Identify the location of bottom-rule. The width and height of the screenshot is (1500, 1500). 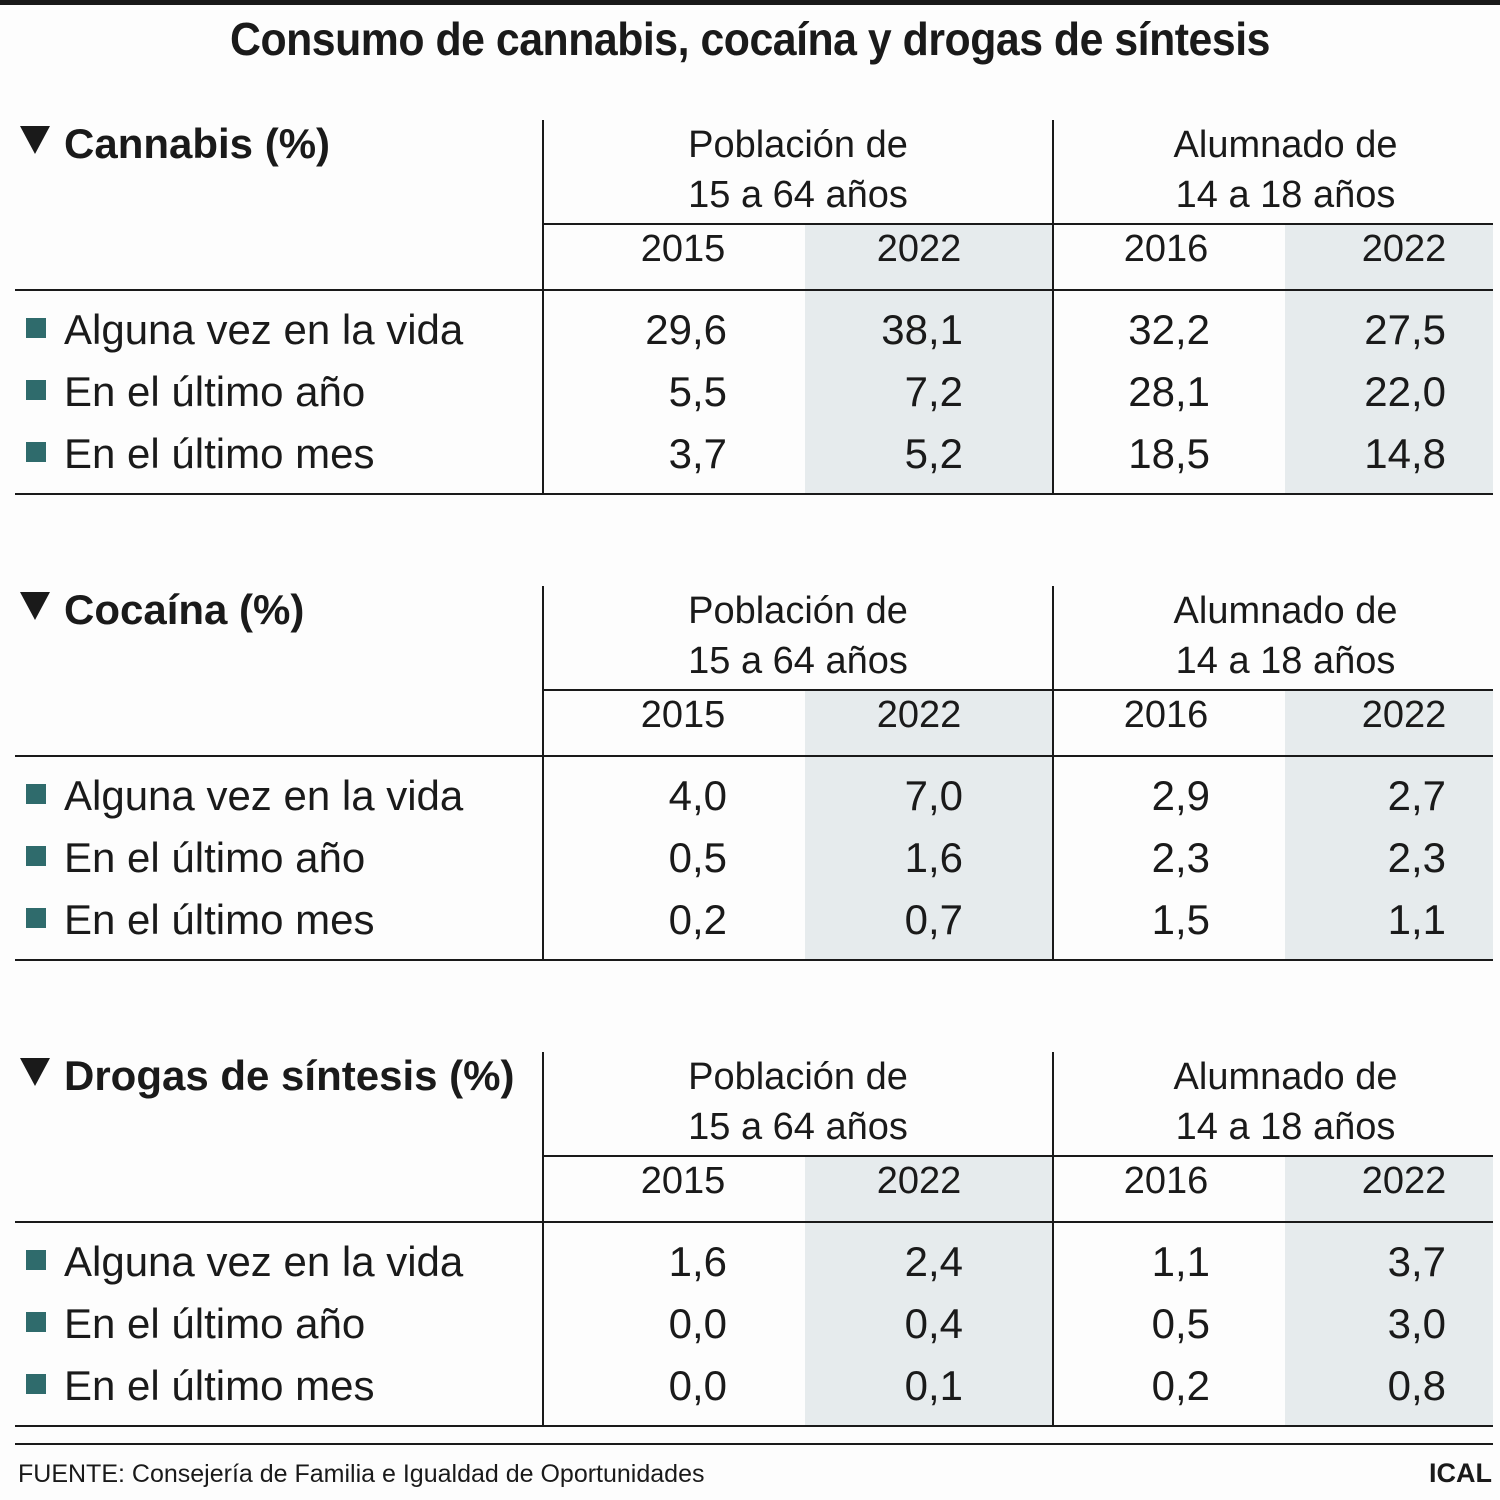
(754, 1426).